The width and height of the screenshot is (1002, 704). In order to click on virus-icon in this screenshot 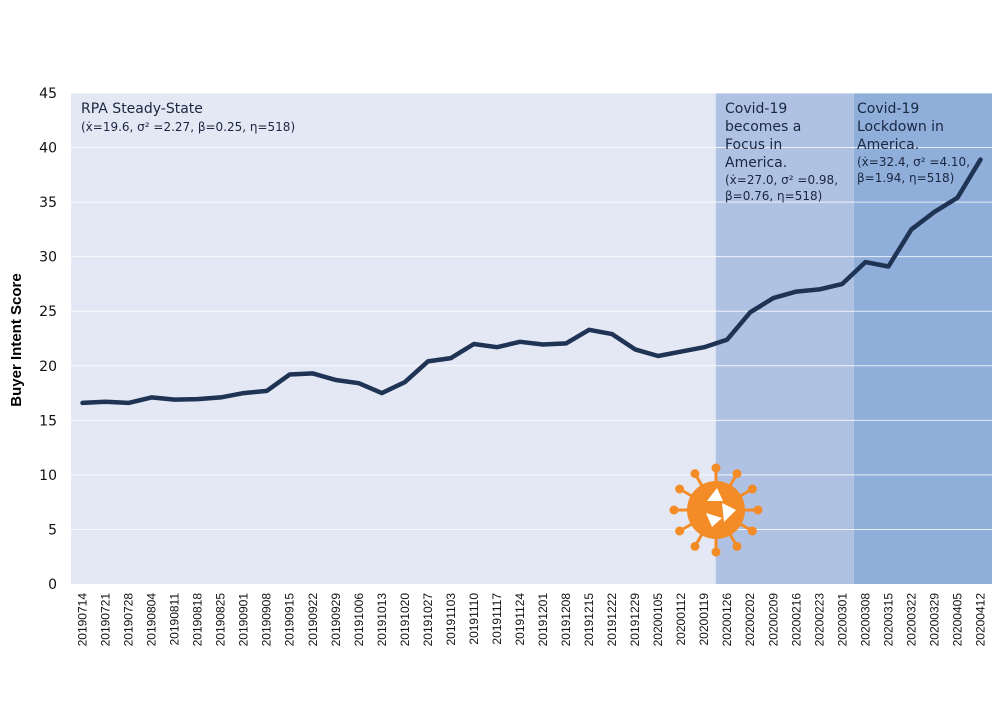, I will do `click(716, 510)`.